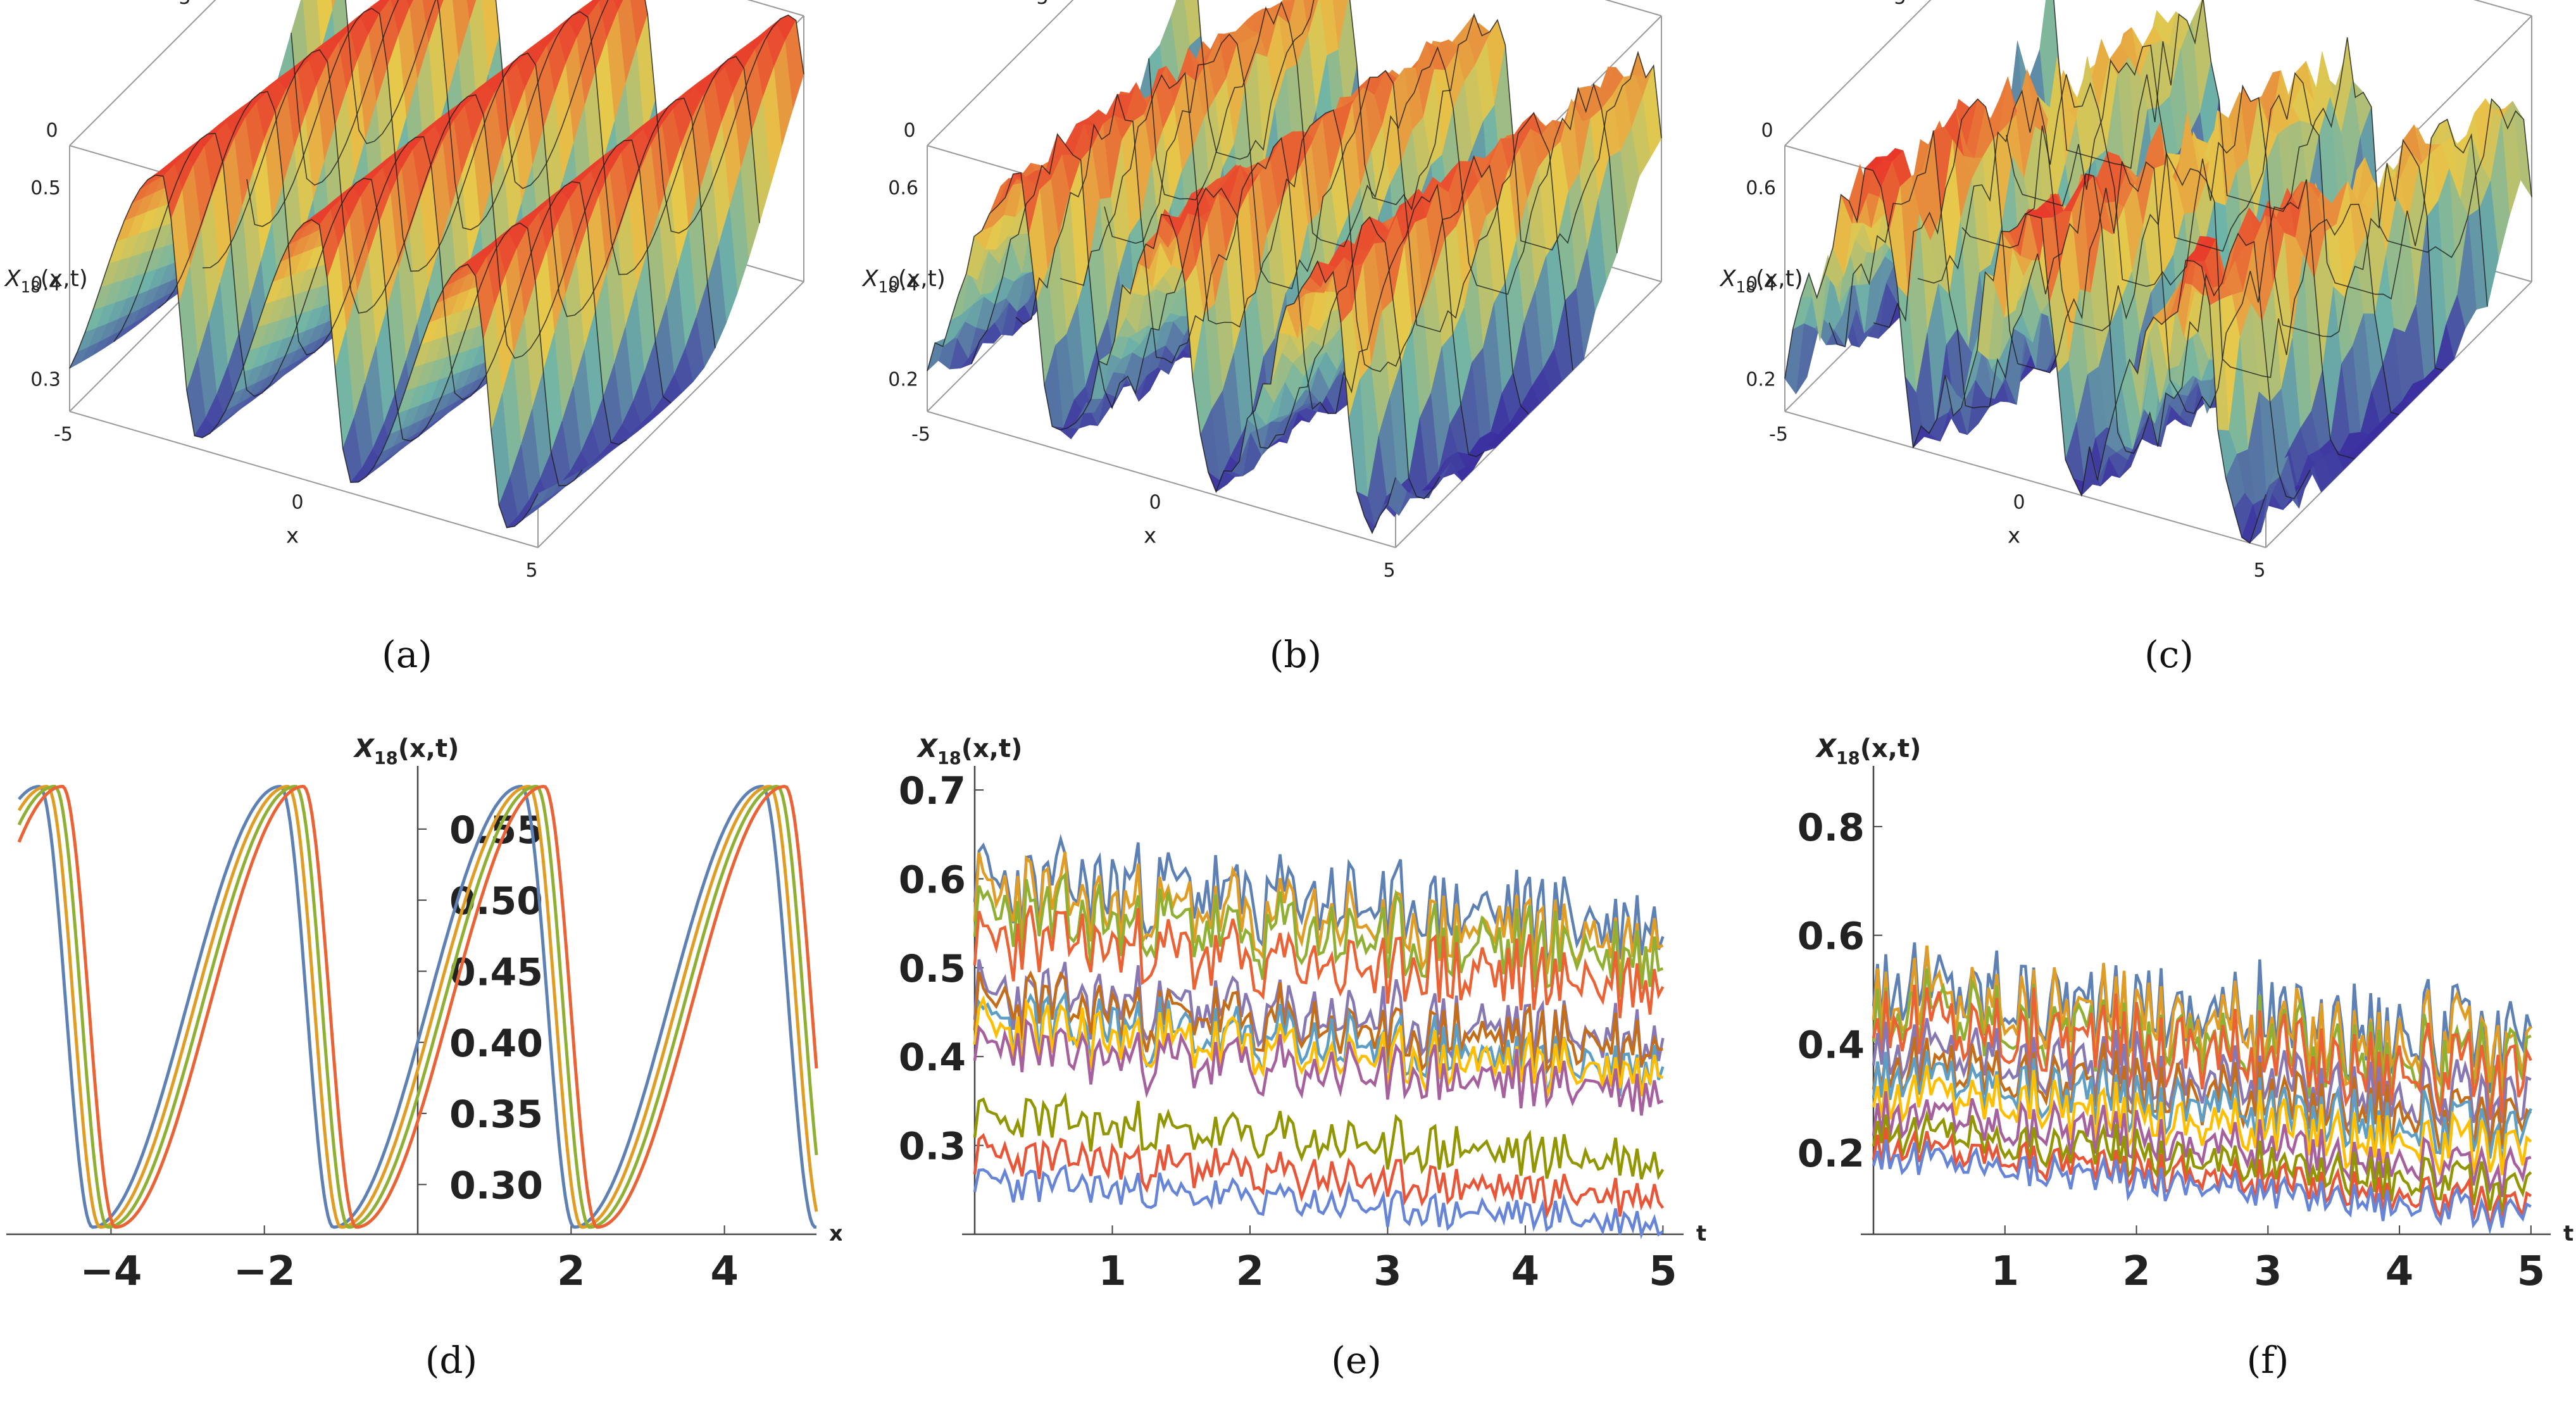 The width and height of the screenshot is (2576, 1402). Describe the element at coordinates (1356, 1361) in the screenshot. I see `caption-e: (e)` at that location.